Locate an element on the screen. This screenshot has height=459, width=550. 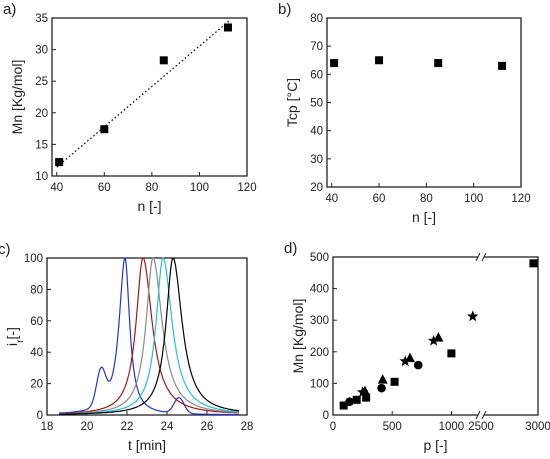
panel-label: c) is located at coordinates (5, 249).